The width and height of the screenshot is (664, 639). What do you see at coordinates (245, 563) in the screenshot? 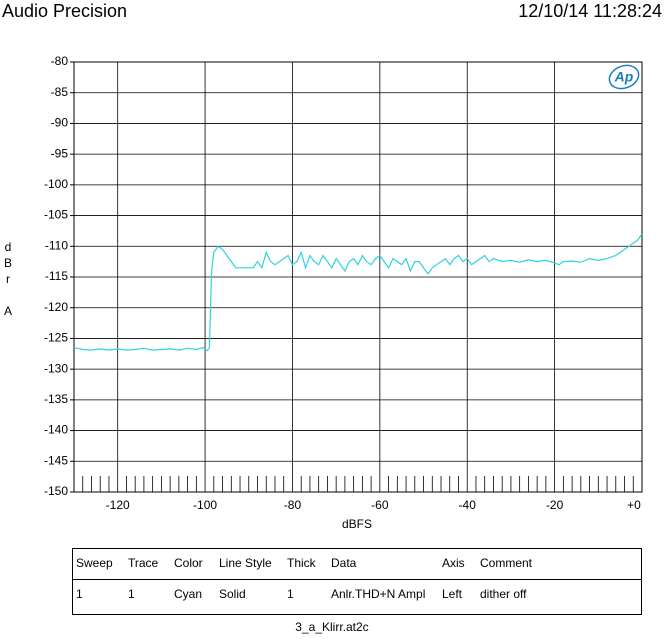
I see `table-cell: Line Style` at bounding box center [245, 563].